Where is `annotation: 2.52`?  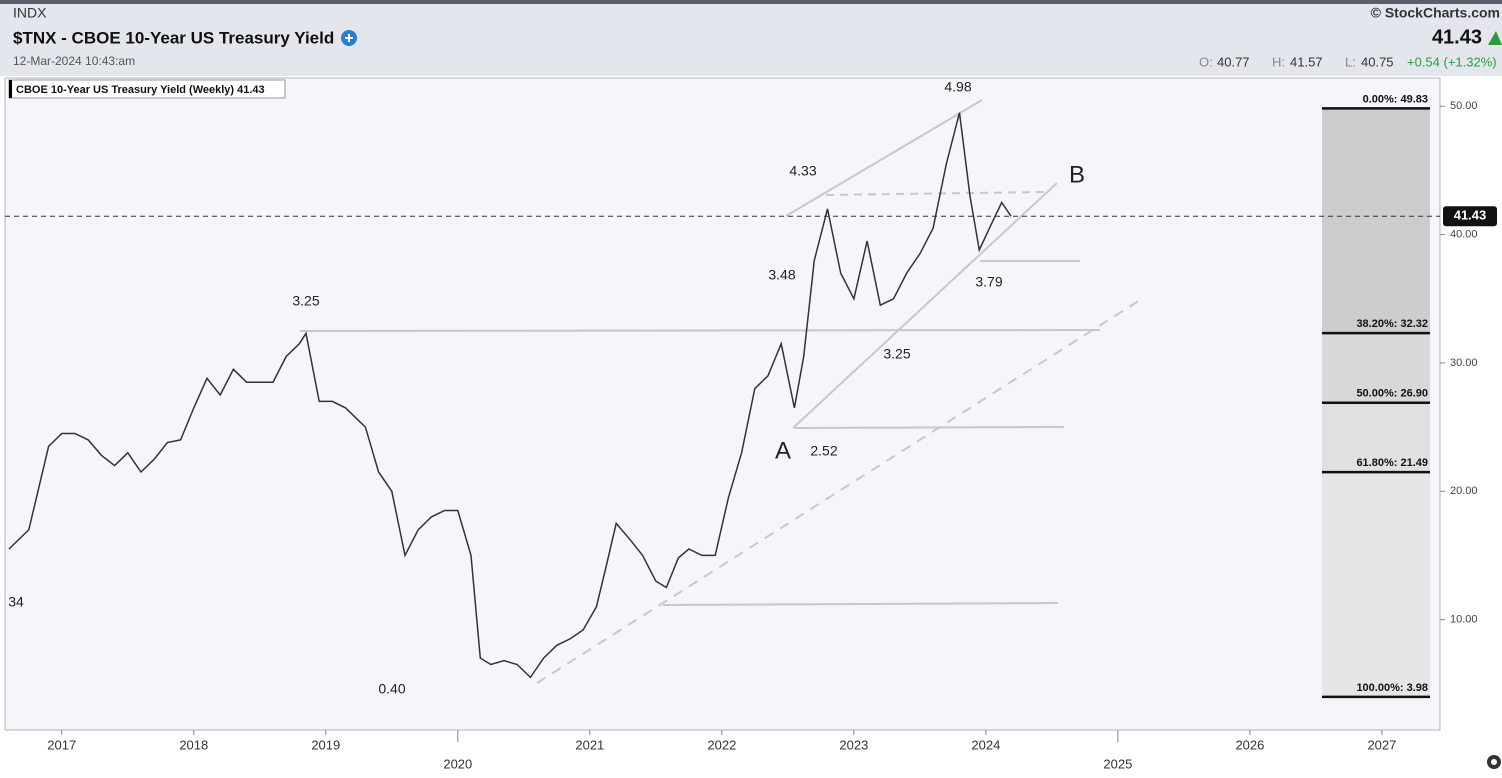 annotation: 2.52 is located at coordinates (823, 451).